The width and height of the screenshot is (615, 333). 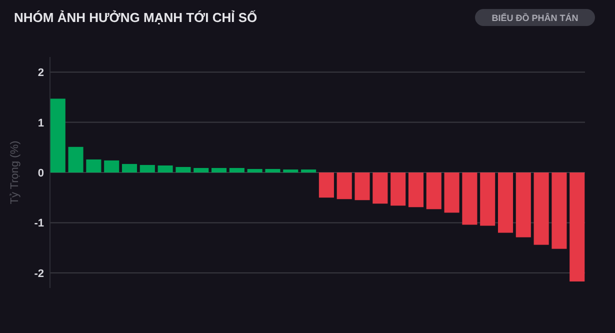 What do you see at coordinates (41, 73) in the screenshot?
I see `y-tick-label: 2` at bounding box center [41, 73].